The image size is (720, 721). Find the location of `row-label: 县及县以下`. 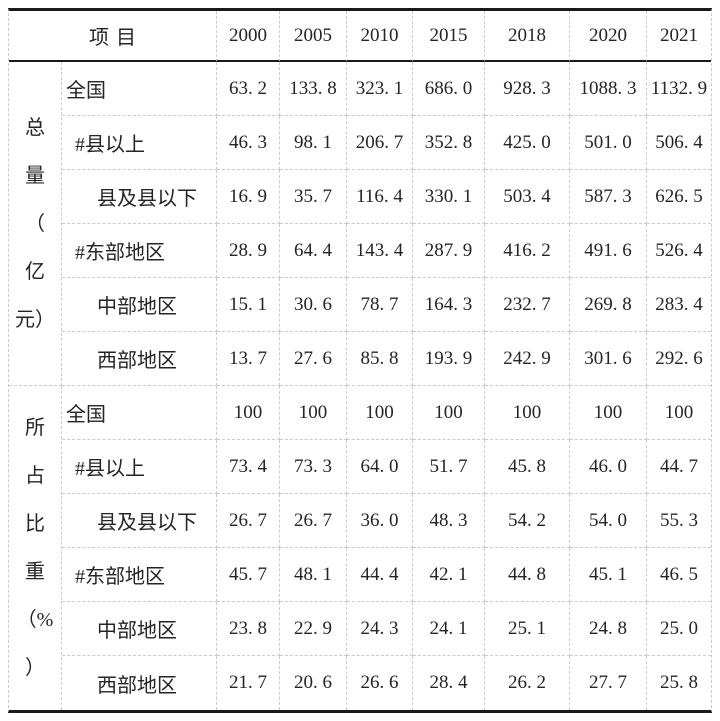

row-label: 县及县以下 is located at coordinates (139, 521).